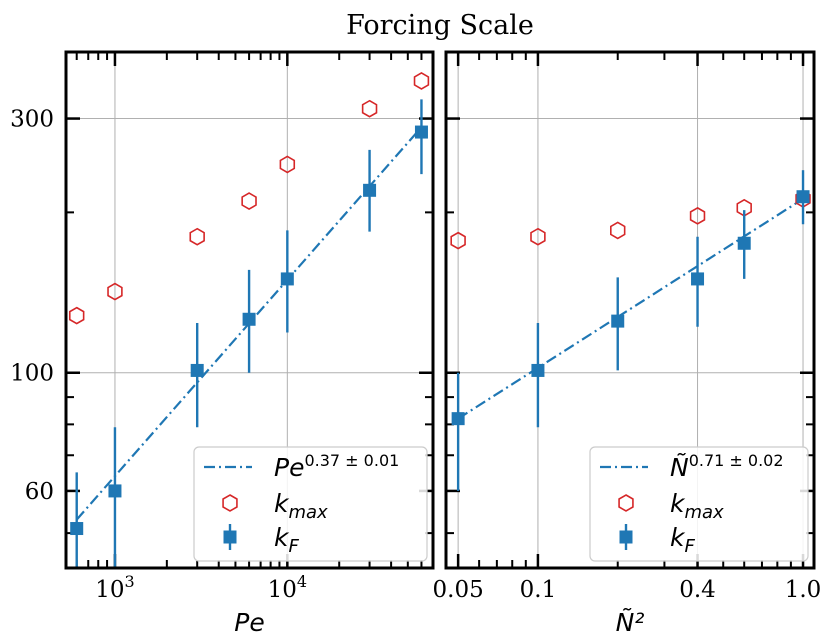 Image resolution: width=830 pixels, height=642 pixels. Describe the element at coordinates (803, 590) in the screenshot. I see `x-tick-label: 1.0` at that location.